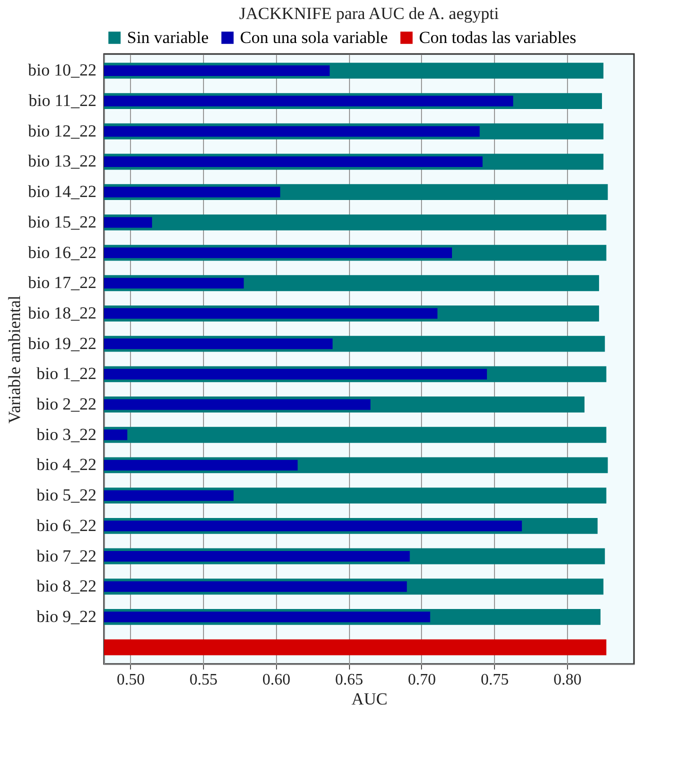 This screenshot has width=691, height=765. What do you see at coordinates (276, 680) in the screenshot?
I see `x-tick-label: 0.60` at bounding box center [276, 680].